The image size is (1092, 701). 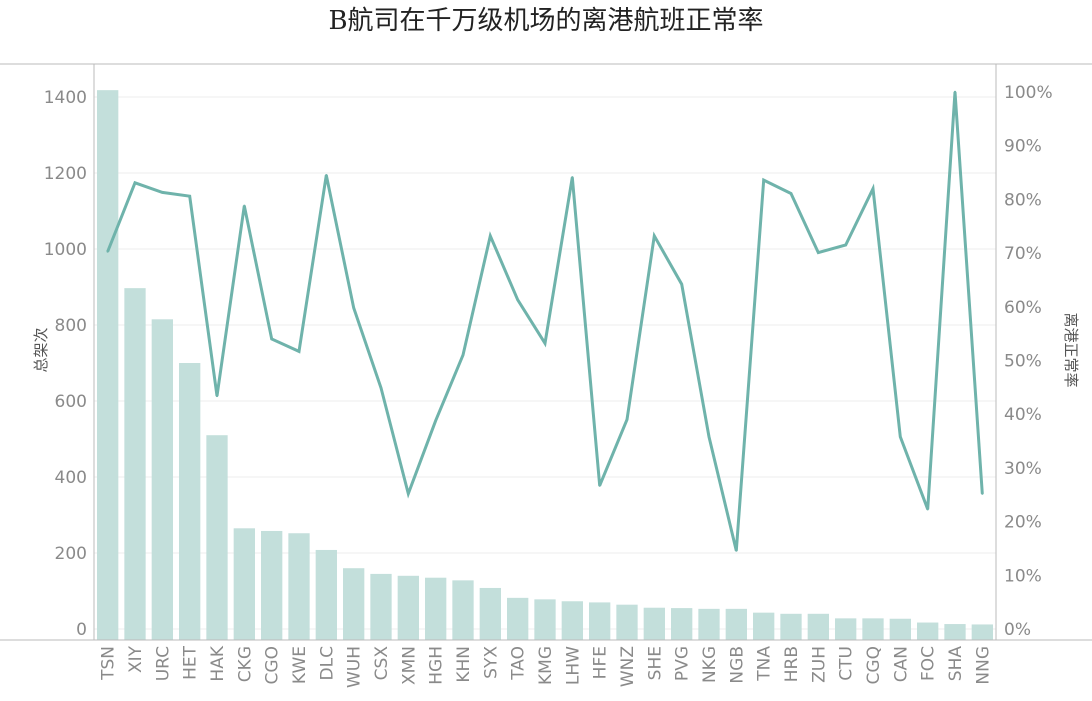 What do you see at coordinates (1023, 147) in the screenshot?
I see `right-tick-label: 90%` at bounding box center [1023, 147].